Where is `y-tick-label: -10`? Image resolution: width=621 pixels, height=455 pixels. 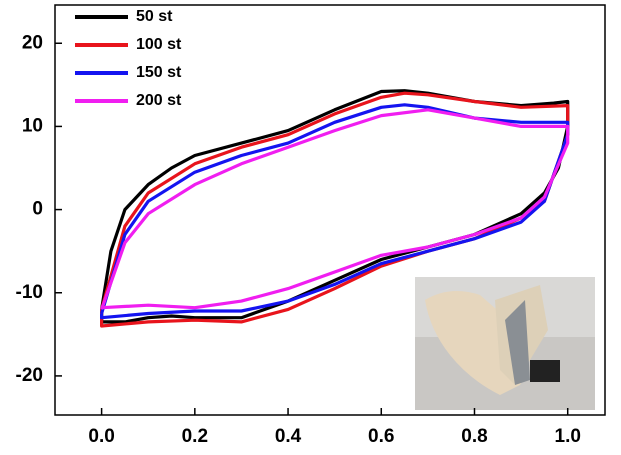 y-tick-label: -10 is located at coordinates (29, 292).